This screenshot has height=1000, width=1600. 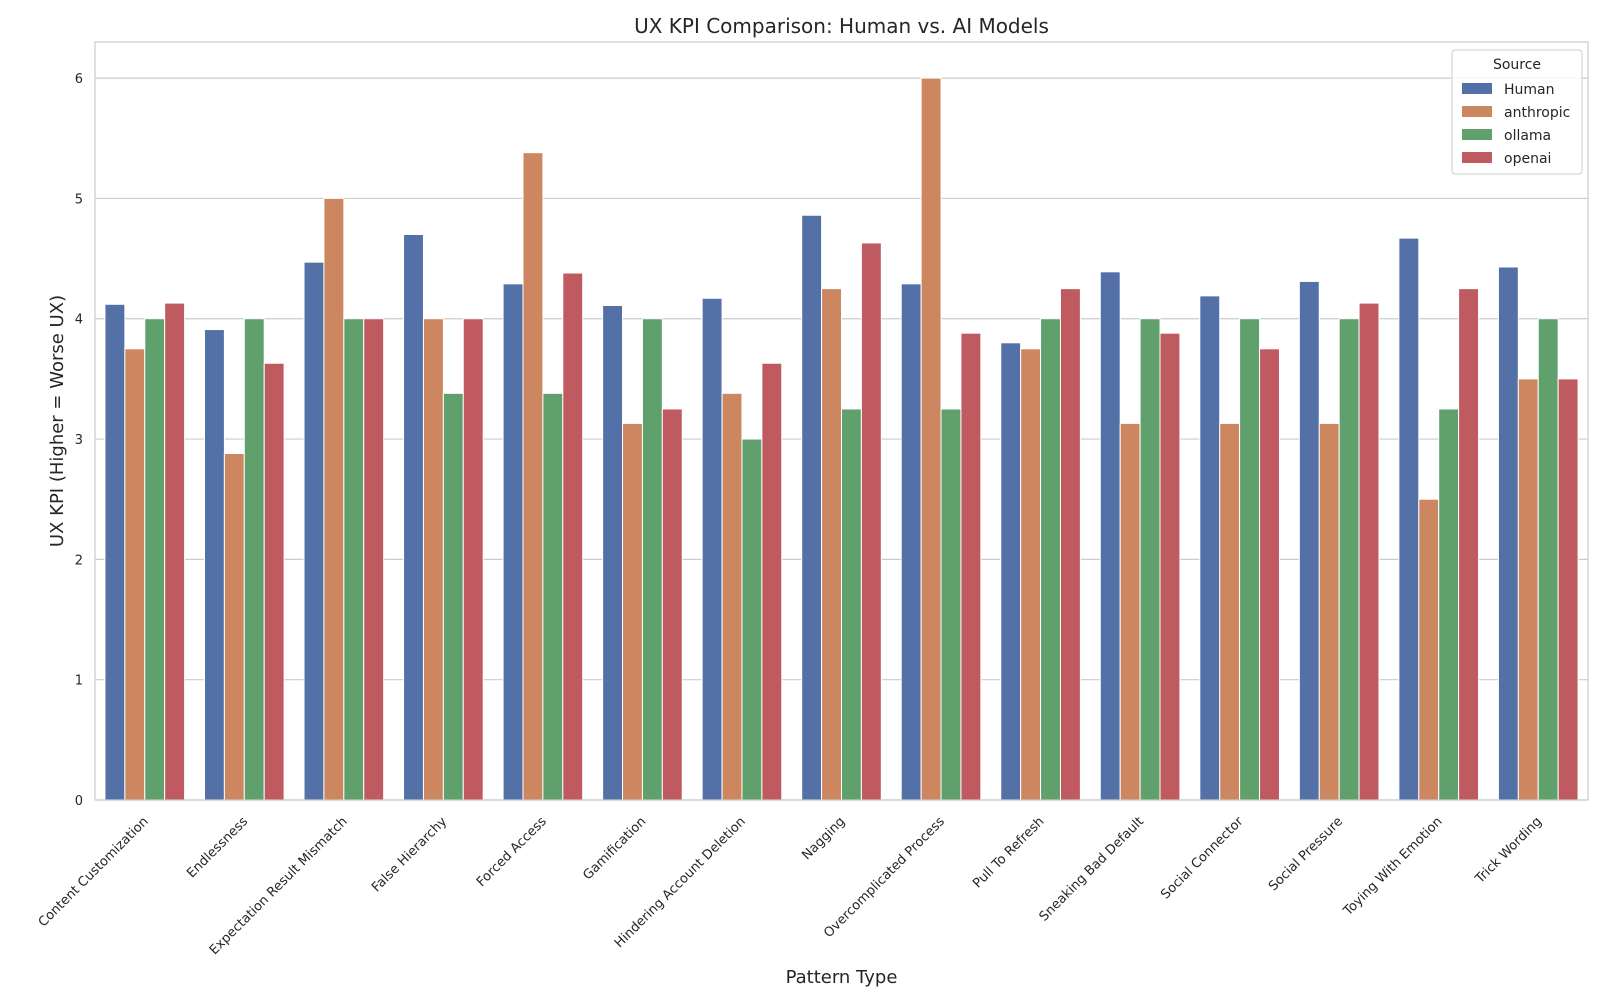 I want to click on y-tick-label: 0, so click(x=79, y=801).